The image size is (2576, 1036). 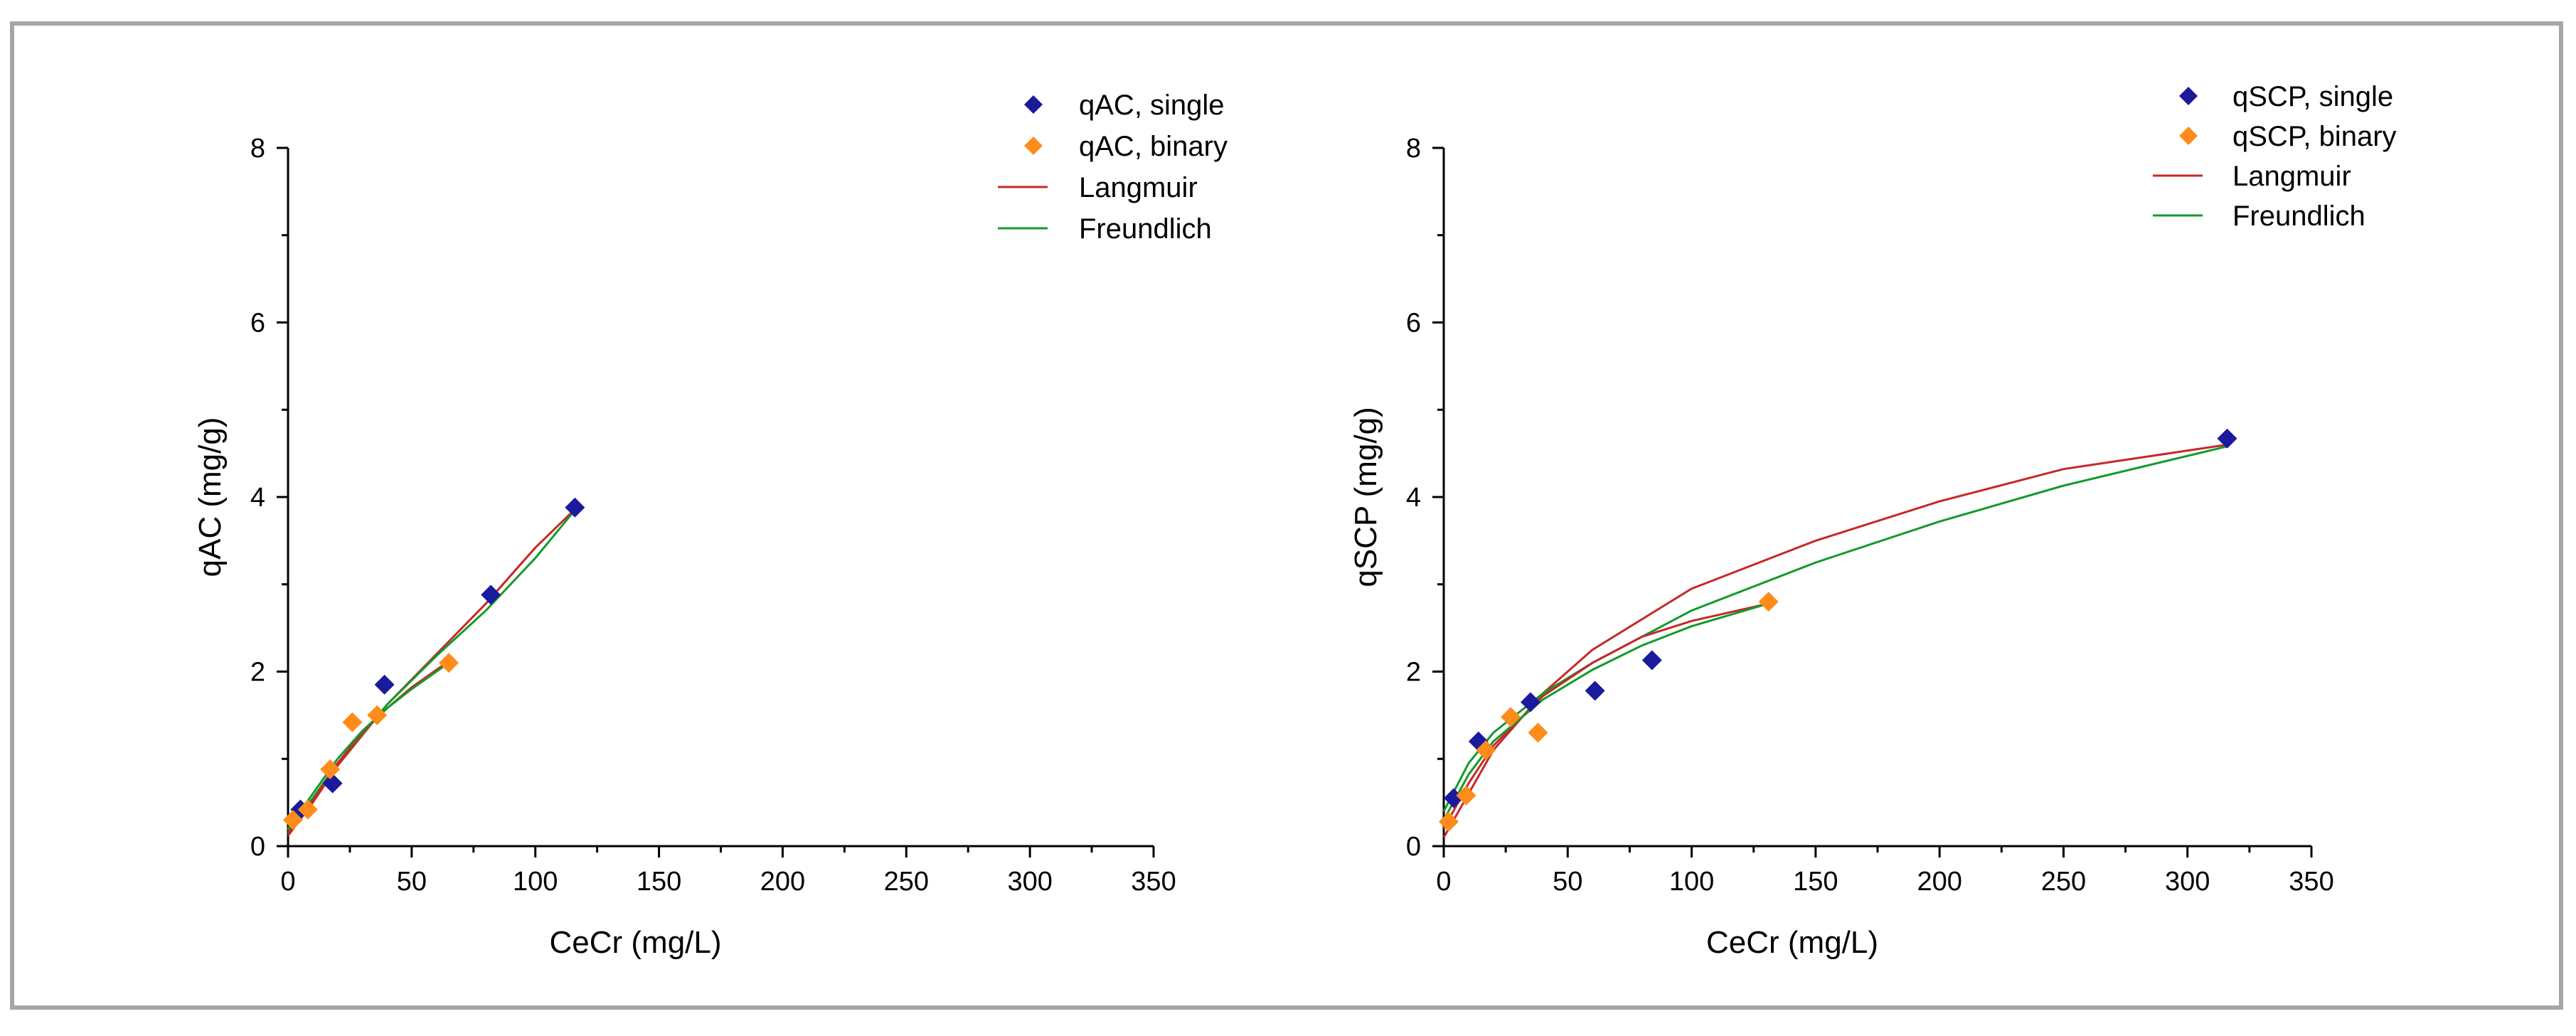 What do you see at coordinates (1153, 146) in the screenshot?
I see `legend-label: qAC, binary` at bounding box center [1153, 146].